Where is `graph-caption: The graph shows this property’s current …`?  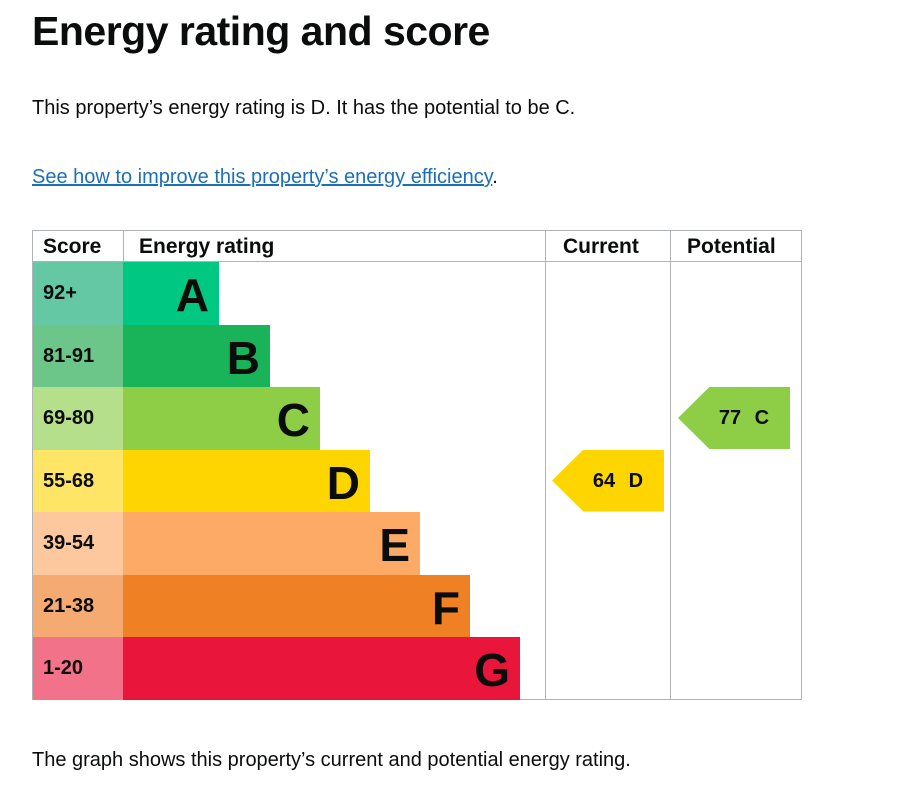
graph-caption: The graph shows this property’s current … is located at coordinates (331, 760).